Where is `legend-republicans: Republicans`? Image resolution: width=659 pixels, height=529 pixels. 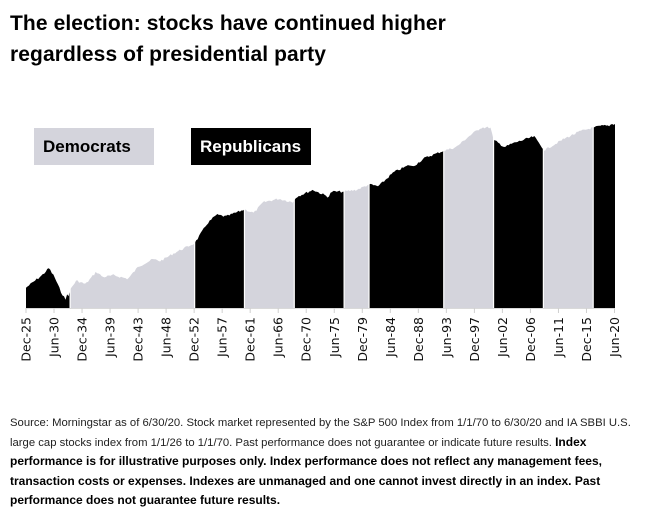
legend-republicans: Republicans is located at coordinates (251, 146).